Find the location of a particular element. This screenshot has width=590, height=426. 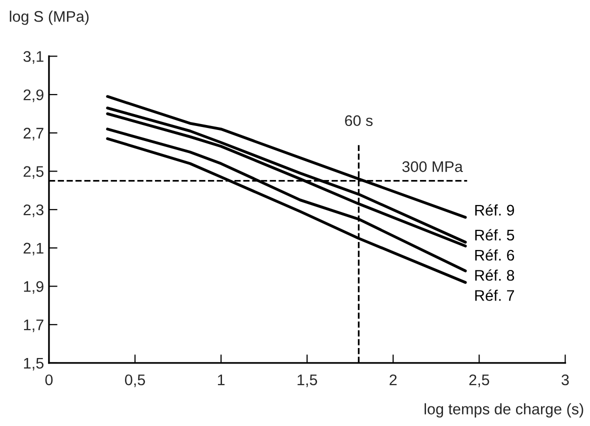

y-tick-label: 1,5 is located at coordinates (34, 364).